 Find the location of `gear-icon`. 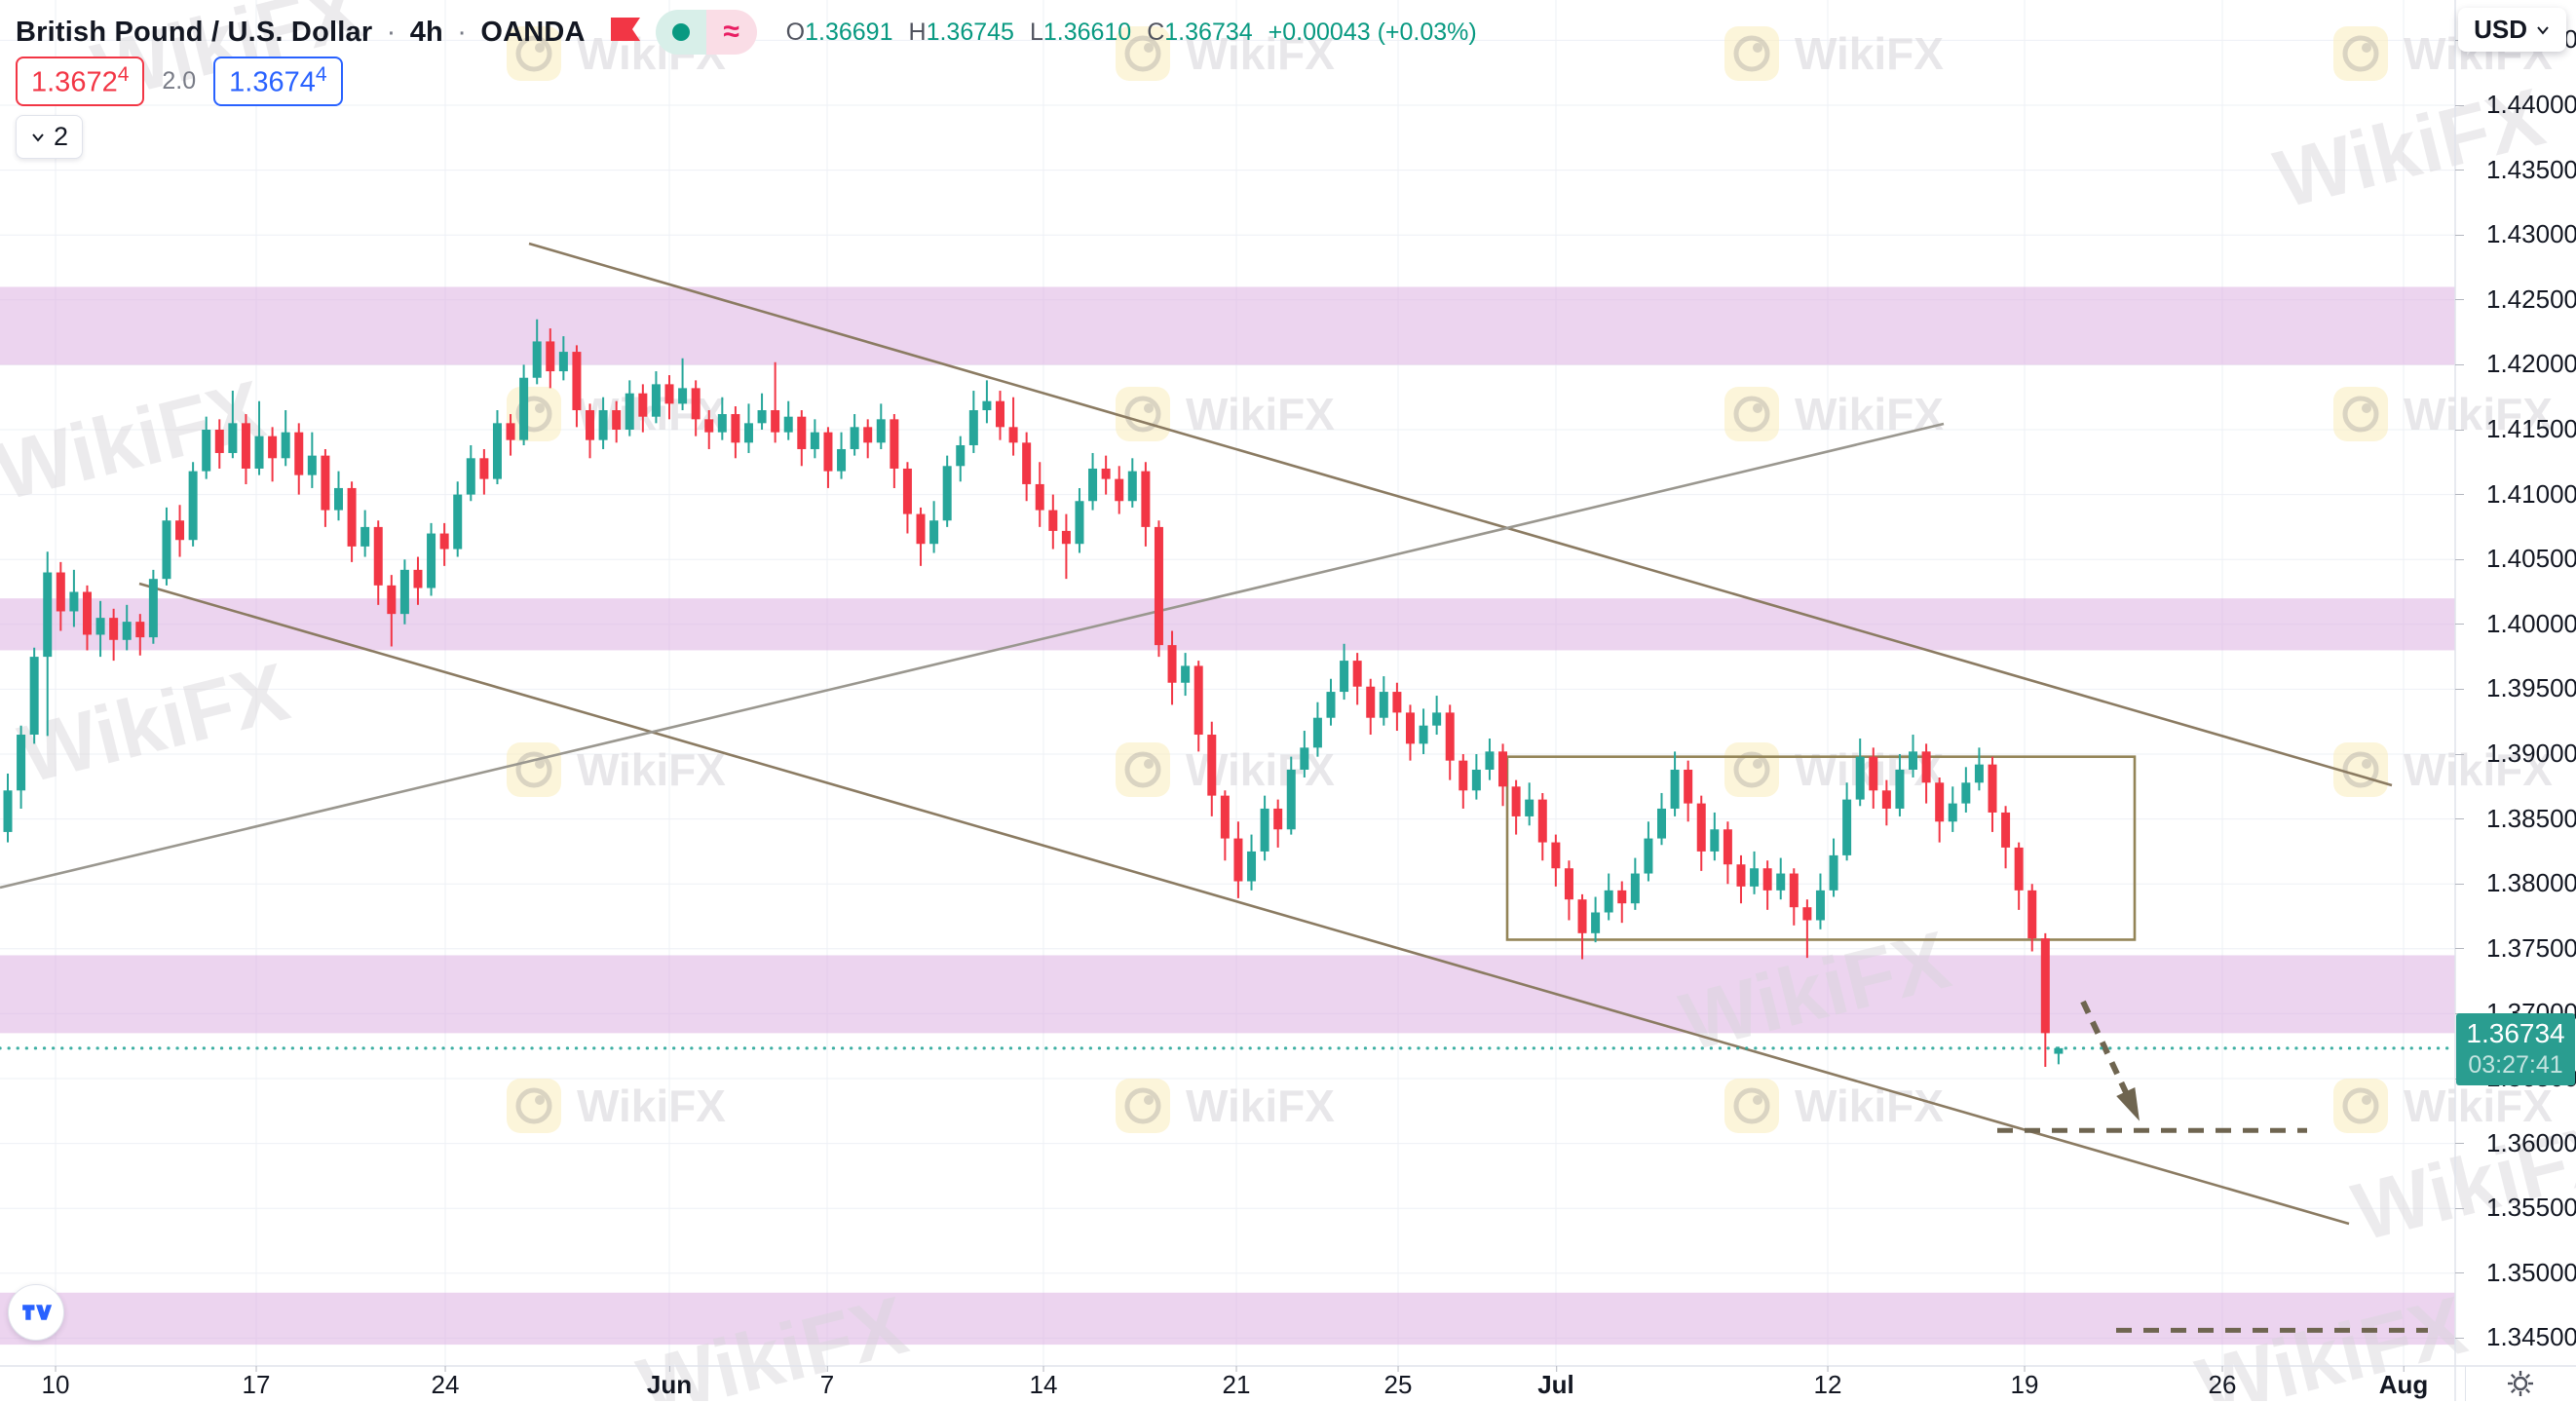

gear-icon is located at coordinates (2520, 1386).